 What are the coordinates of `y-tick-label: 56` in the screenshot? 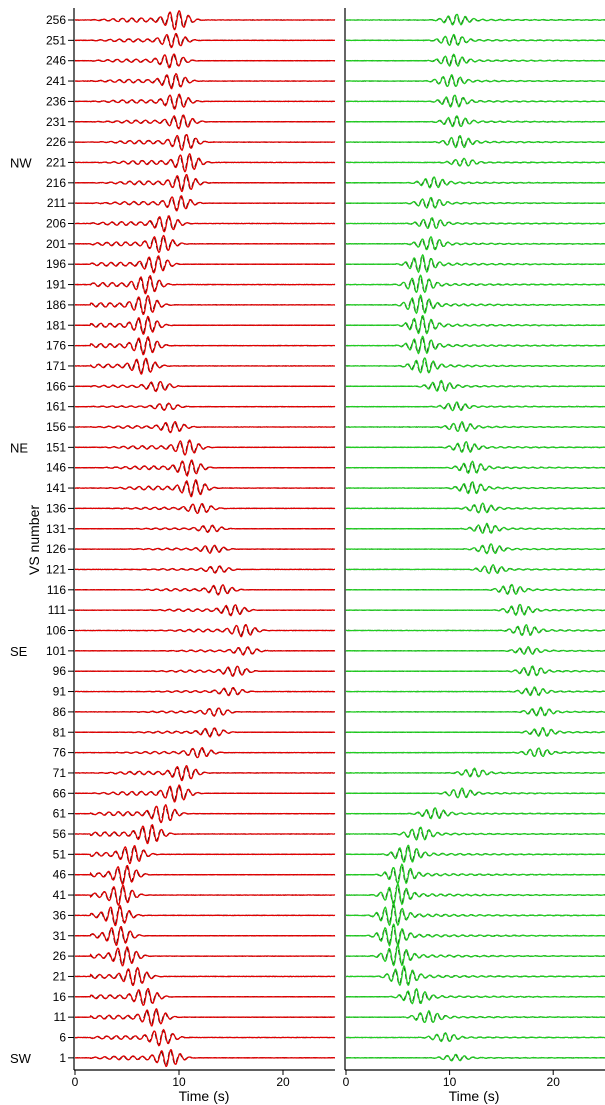 It's located at (60, 834).